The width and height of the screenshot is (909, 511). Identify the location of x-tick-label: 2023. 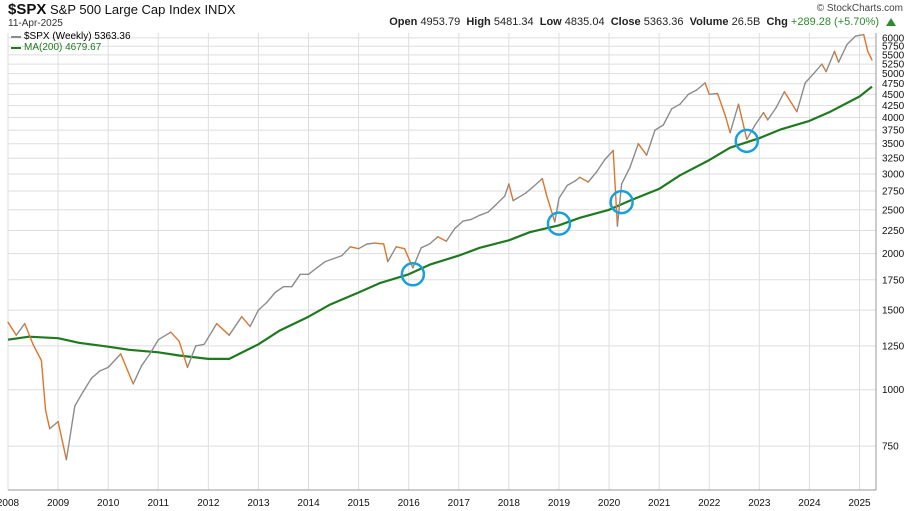
(759, 503).